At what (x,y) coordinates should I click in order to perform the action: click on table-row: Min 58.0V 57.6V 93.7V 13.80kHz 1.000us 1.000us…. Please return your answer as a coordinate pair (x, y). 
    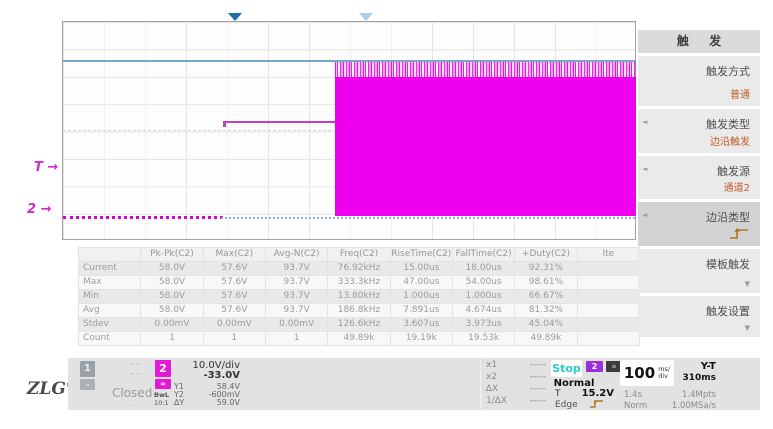
    Looking at the image, I should click on (359, 296).